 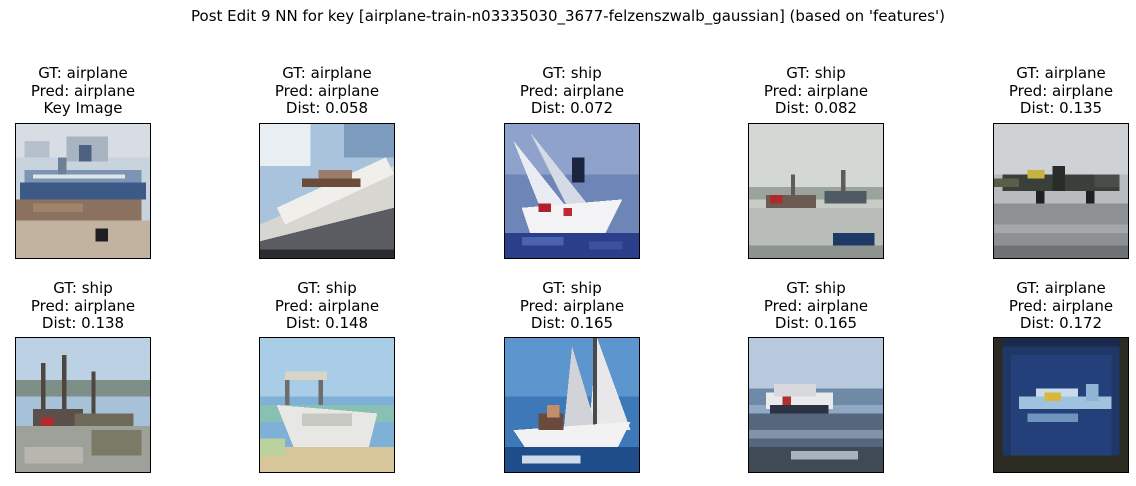 I want to click on neighbor-7-thumbnail, so click(x=572, y=405).